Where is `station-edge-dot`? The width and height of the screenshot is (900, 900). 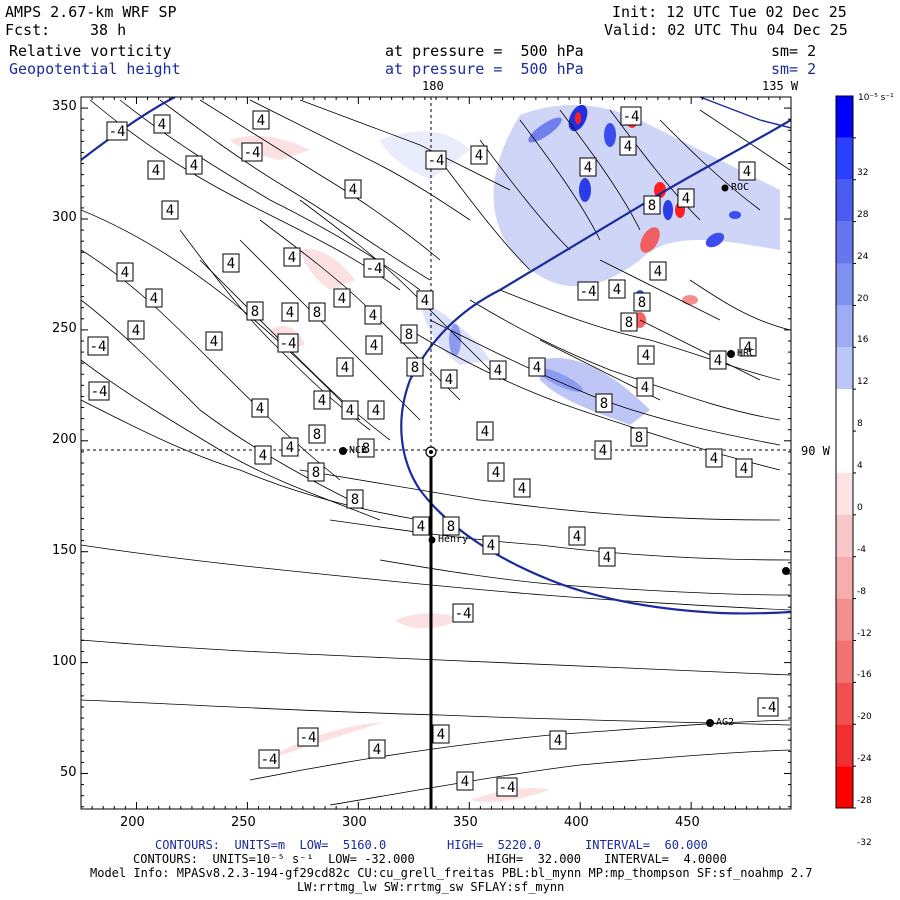 station-edge-dot is located at coordinates (786, 571).